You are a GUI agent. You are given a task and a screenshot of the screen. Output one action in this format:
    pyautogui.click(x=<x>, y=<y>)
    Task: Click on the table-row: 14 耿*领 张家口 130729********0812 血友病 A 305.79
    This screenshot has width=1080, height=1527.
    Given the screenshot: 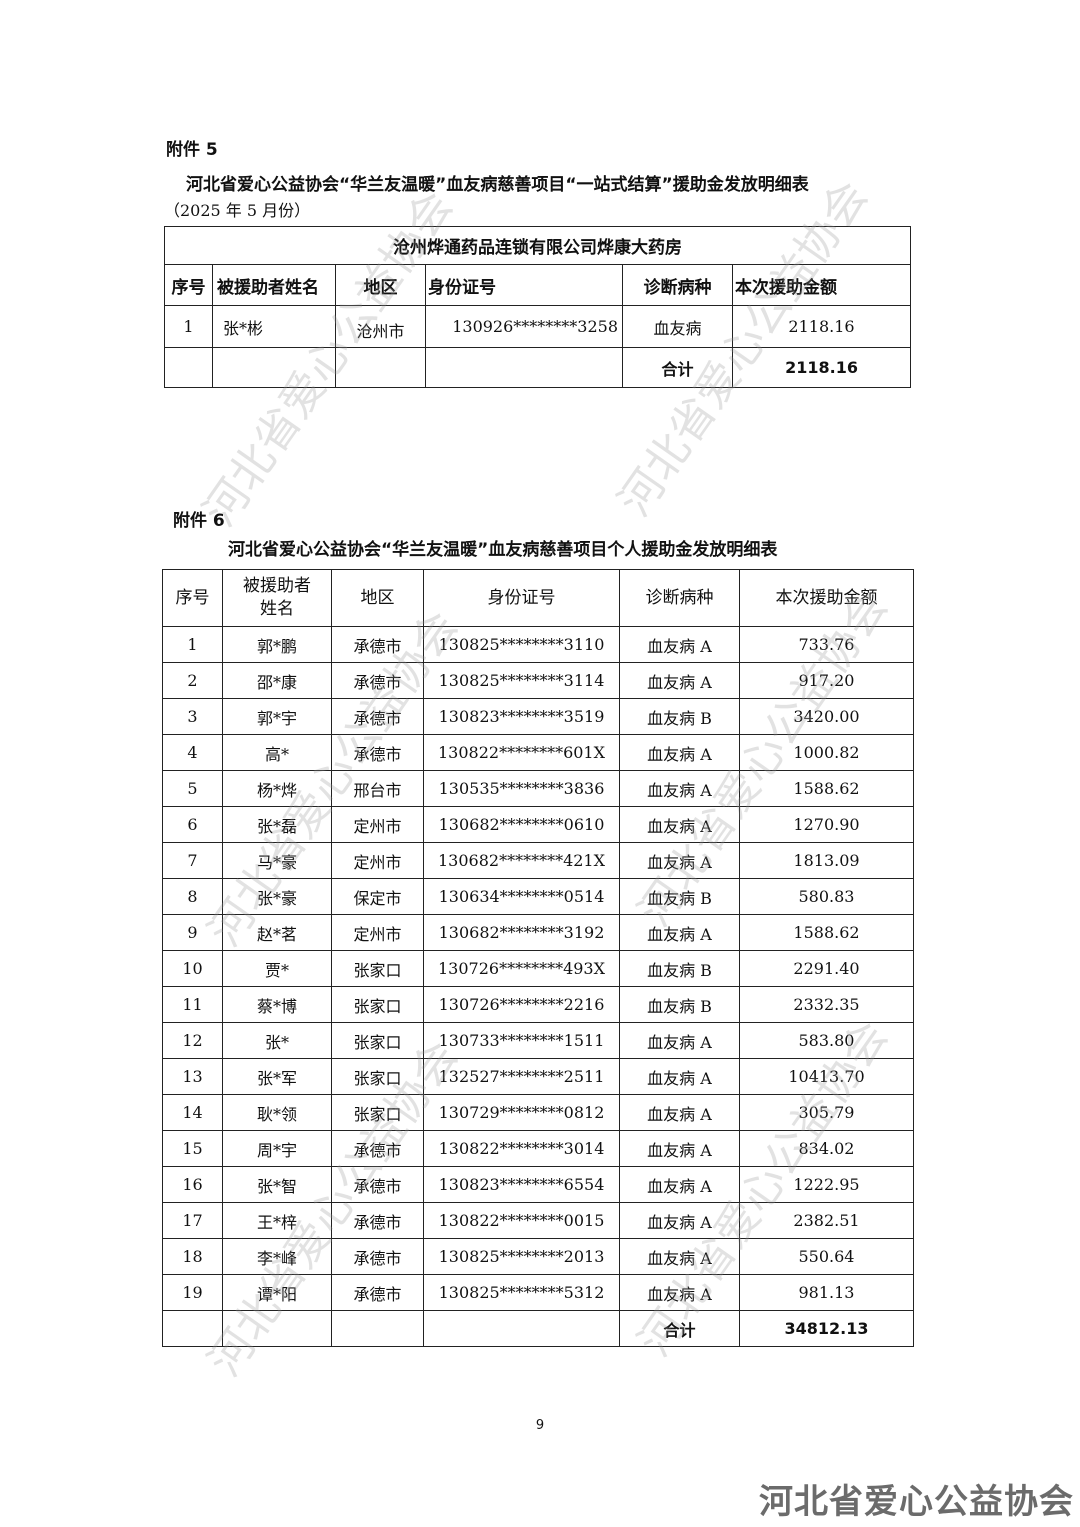 What is the action you would take?
    pyautogui.click(x=538, y=1112)
    